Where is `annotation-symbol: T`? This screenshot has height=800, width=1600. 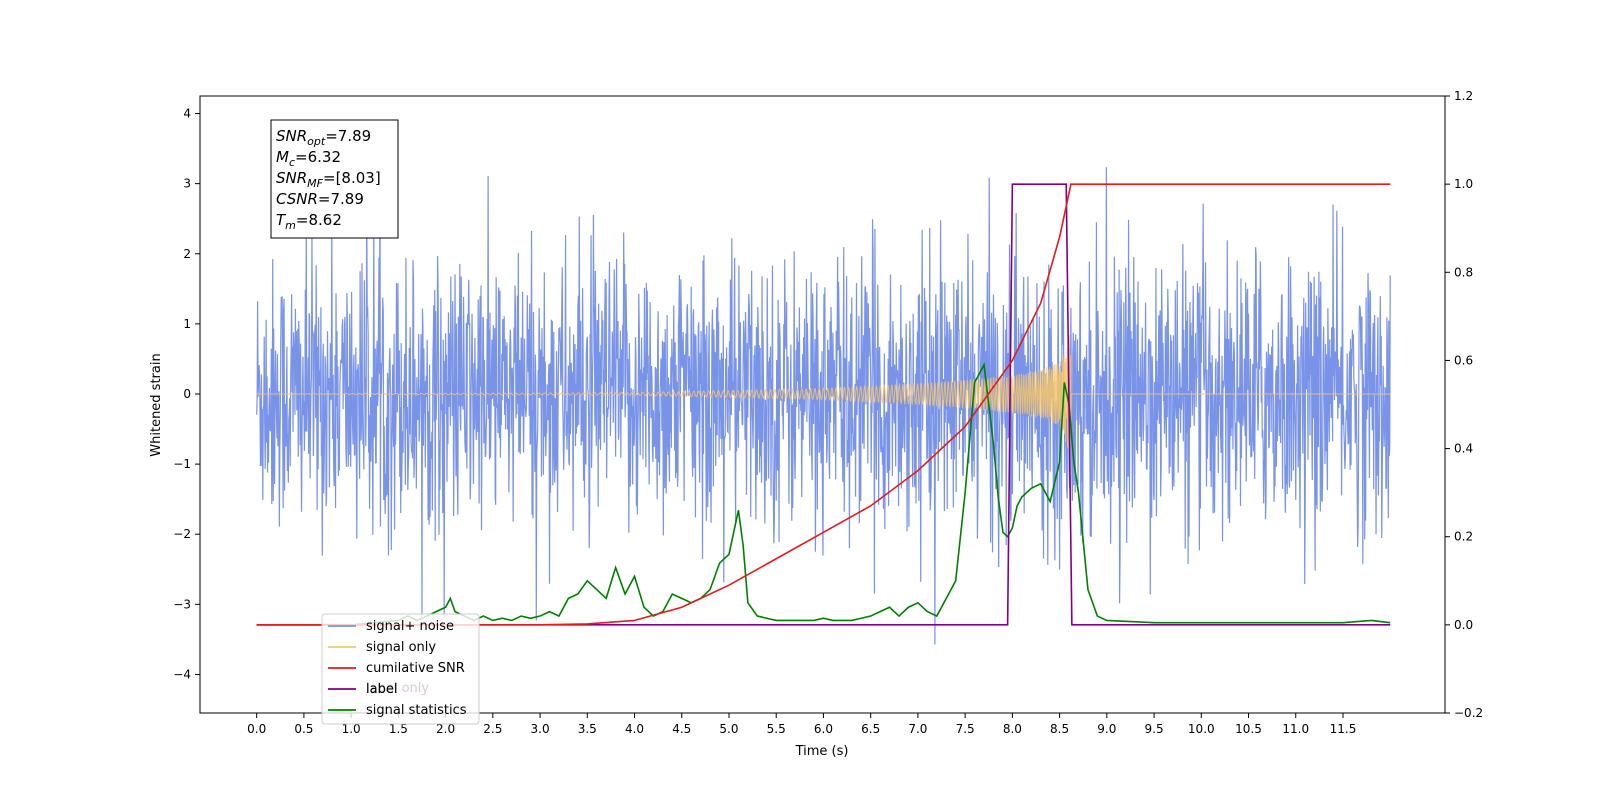
annotation-symbol: T is located at coordinates (281, 220).